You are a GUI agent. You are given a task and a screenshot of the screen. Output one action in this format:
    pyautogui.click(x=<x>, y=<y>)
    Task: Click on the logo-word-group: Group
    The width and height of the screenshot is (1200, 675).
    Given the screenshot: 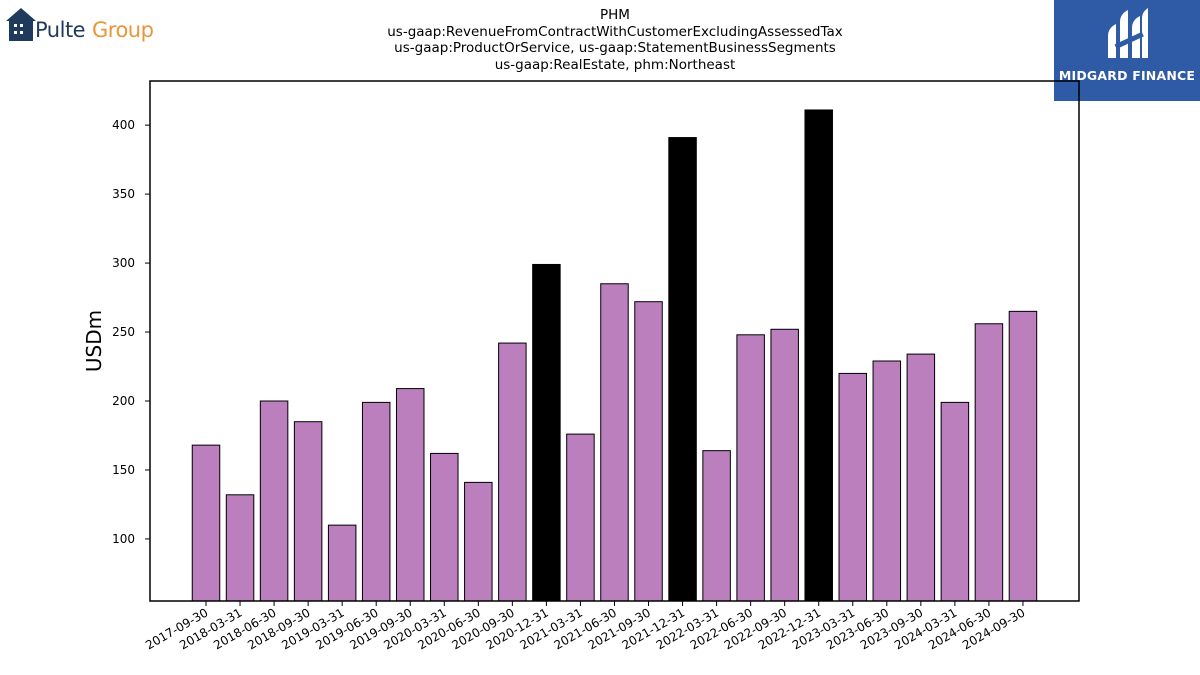 What is the action you would take?
    pyautogui.click(x=123, y=30)
    